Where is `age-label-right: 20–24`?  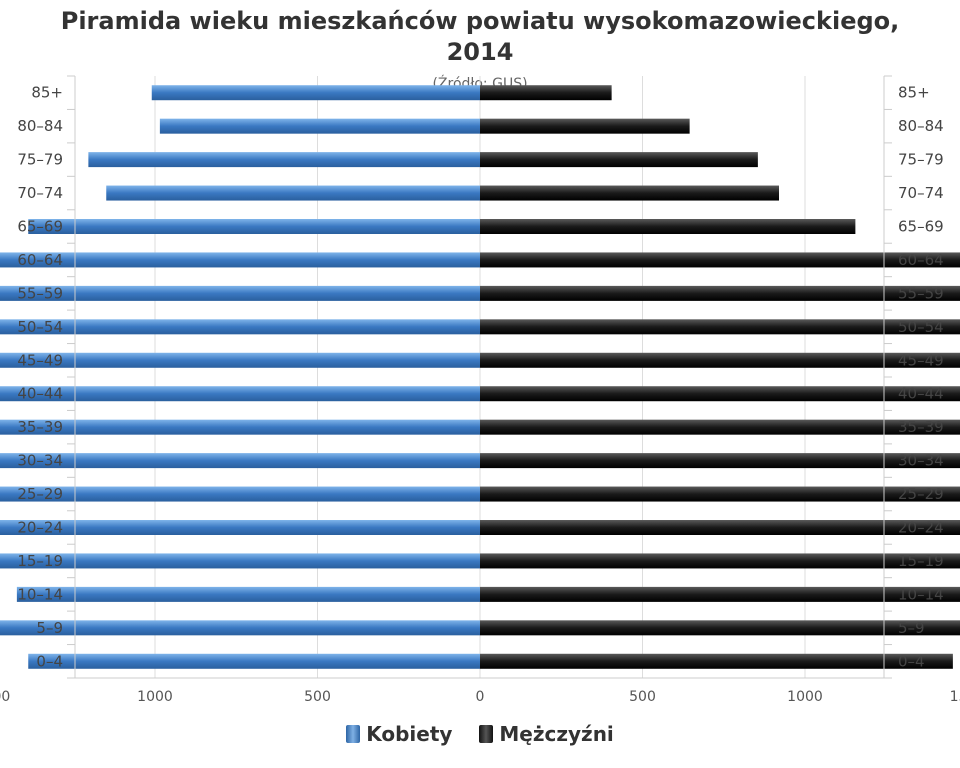
age-label-right: 20–24 is located at coordinates (921, 528).